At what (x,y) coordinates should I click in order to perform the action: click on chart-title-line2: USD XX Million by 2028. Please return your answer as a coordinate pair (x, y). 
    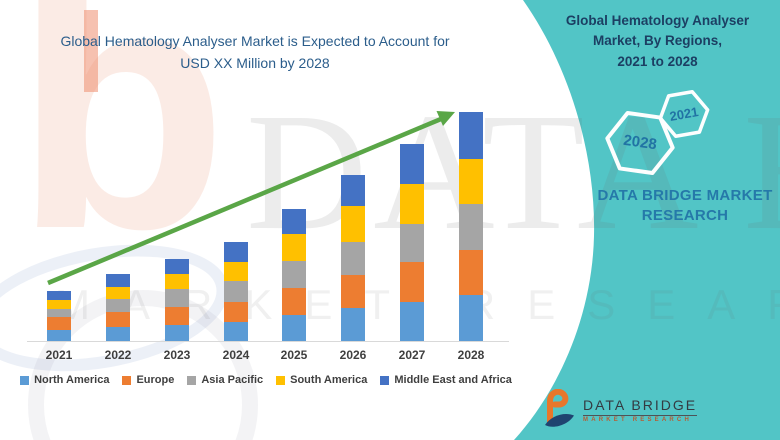
    Looking at the image, I should click on (255, 62).